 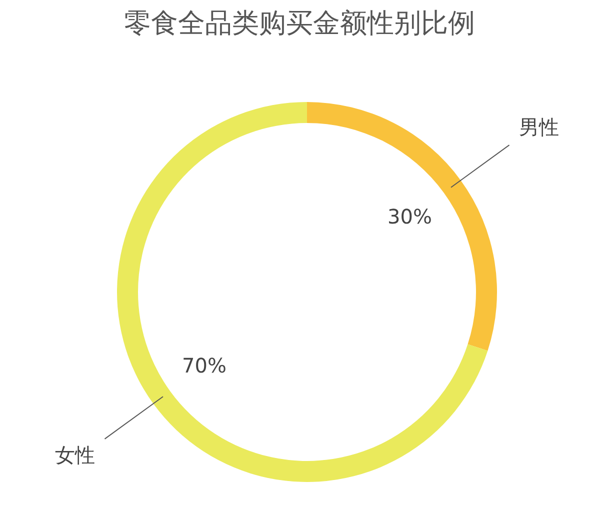 What do you see at coordinates (75, 455) in the screenshot?
I see `slice-label: 女性` at bounding box center [75, 455].